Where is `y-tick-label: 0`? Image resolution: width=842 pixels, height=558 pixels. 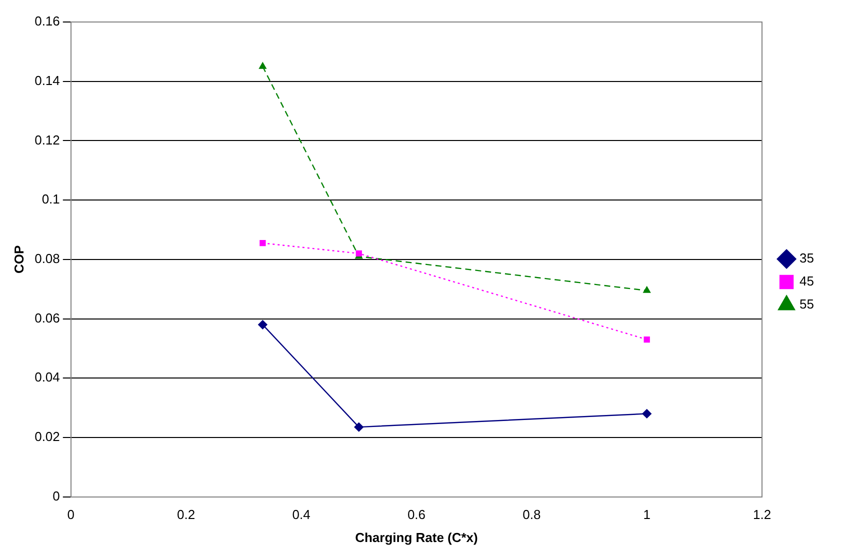
y-tick-label: 0 is located at coordinates (56, 496).